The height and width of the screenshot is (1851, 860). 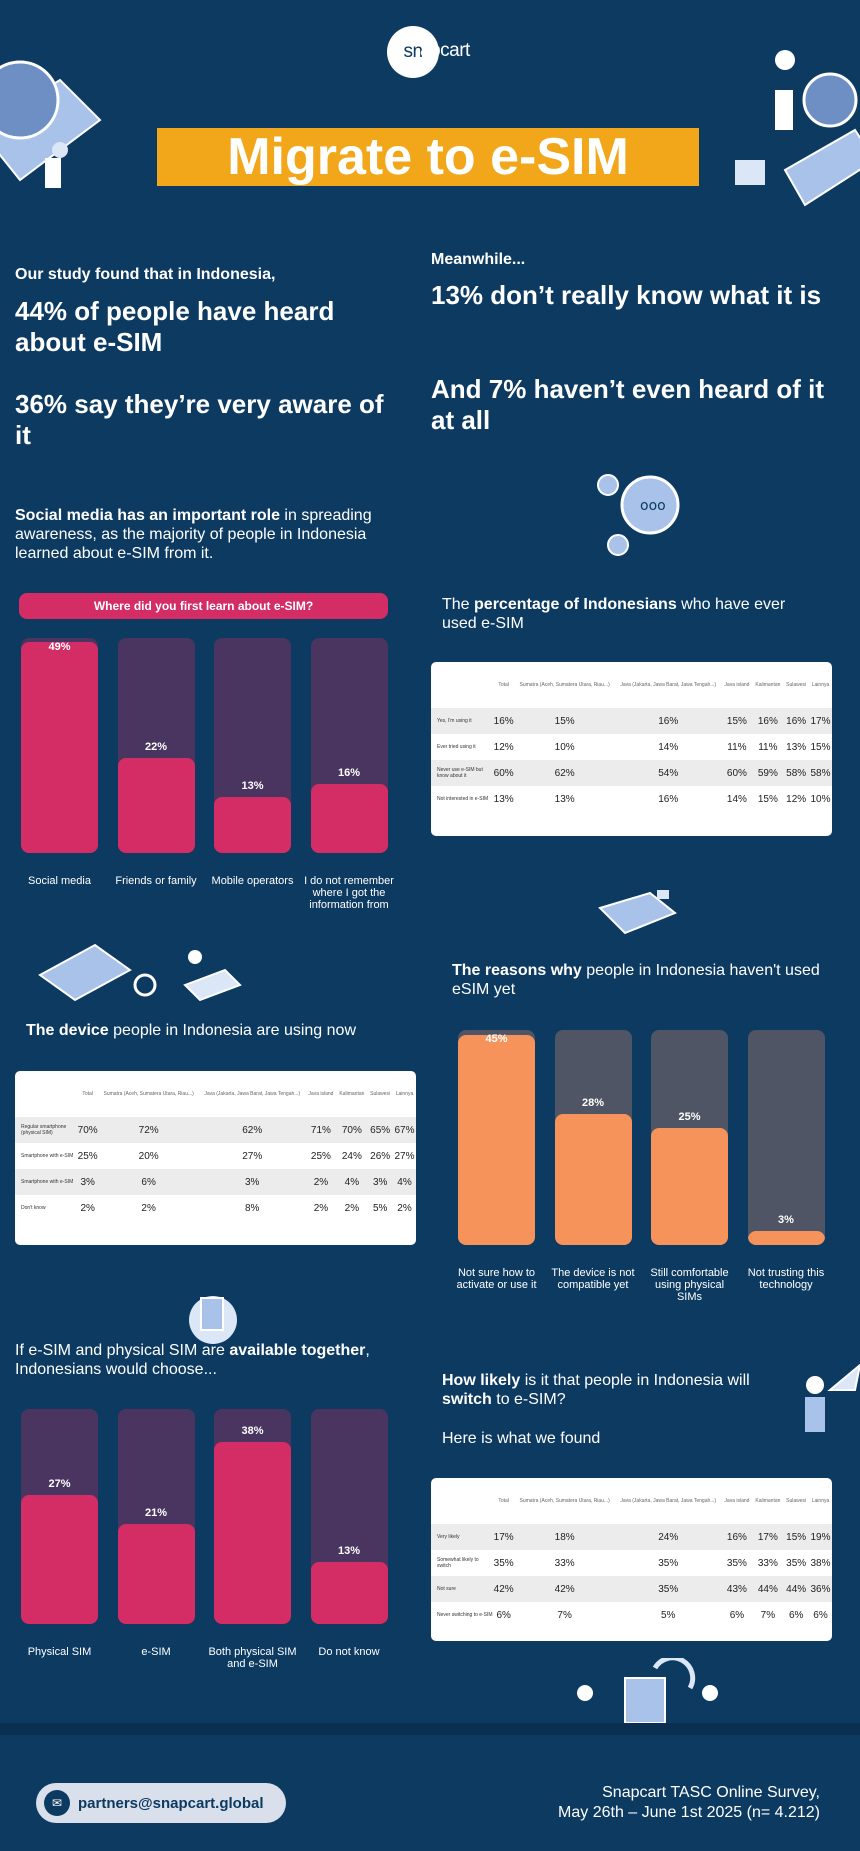 I want to click on table-row: Not sure 42% 42% 35% 43% 44% 44% 36%, so click(x=631, y=1589).